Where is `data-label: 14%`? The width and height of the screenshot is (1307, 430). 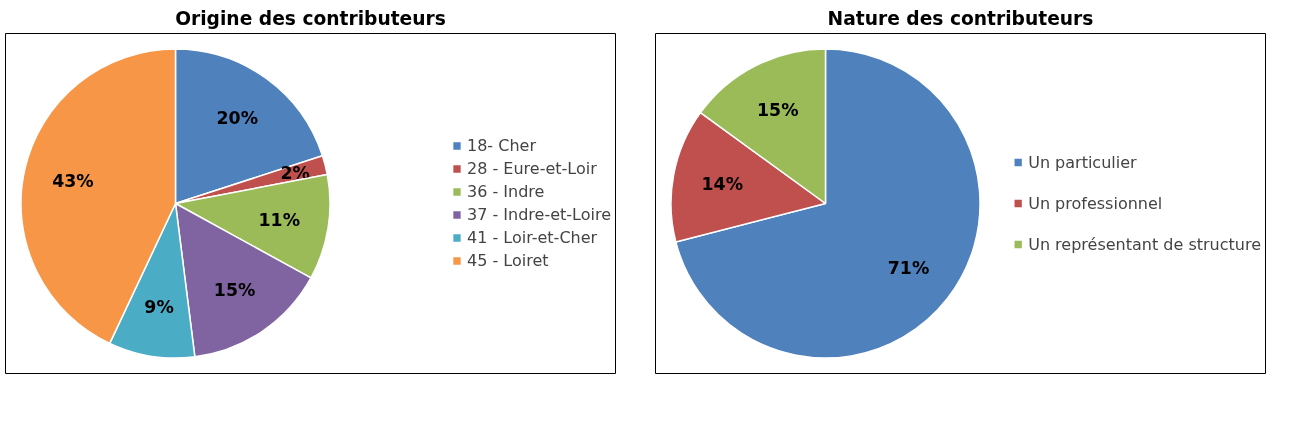 data-label: 14% is located at coordinates (722, 183).